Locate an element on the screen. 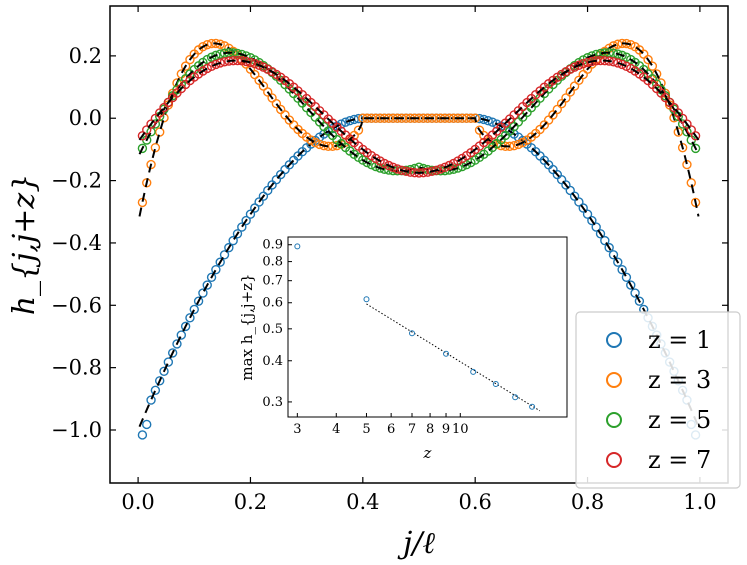 The height and width of the screenshot is (565, 747). x-tick-label: 0.8 is located at coordinates (587, 502).